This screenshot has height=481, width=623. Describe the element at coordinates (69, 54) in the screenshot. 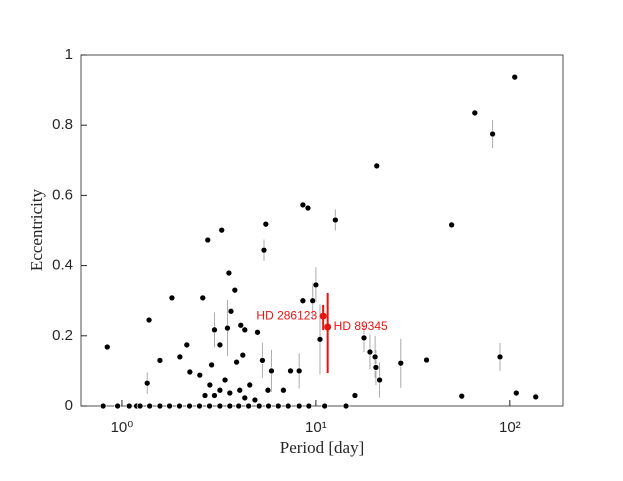

I see `y-tick-label: 1` at that location.